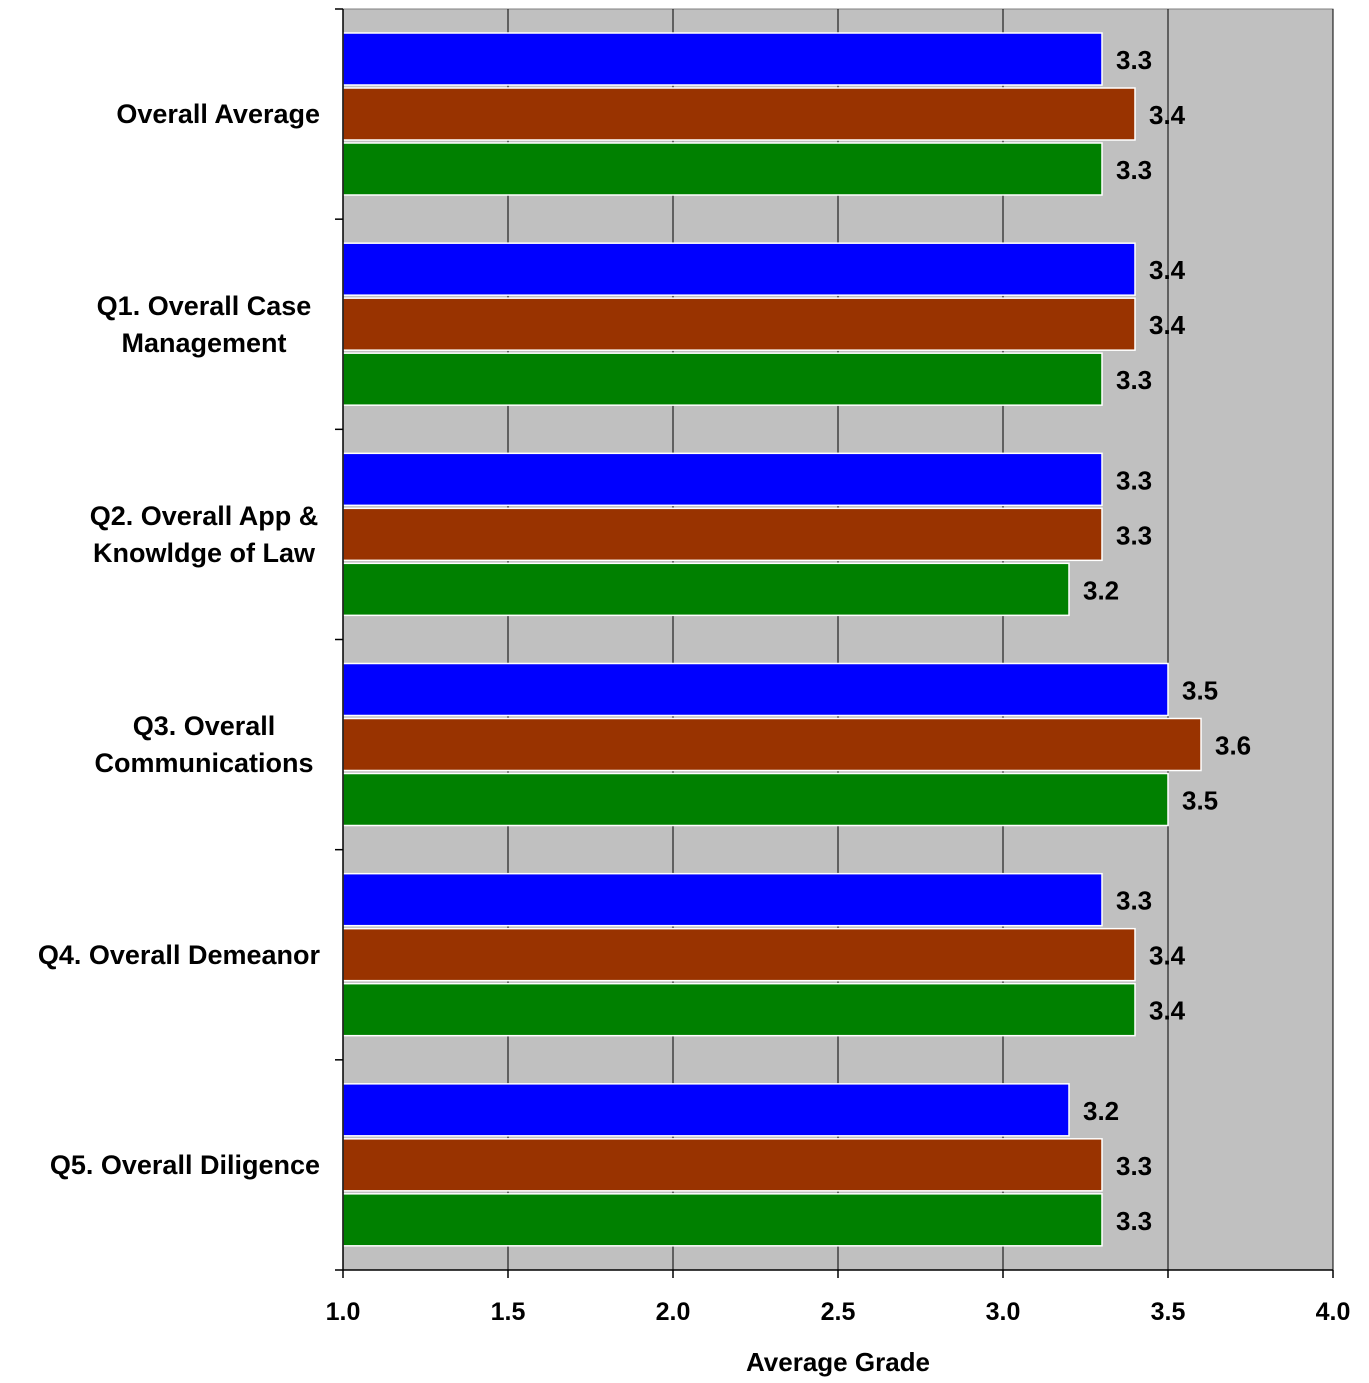 The height and width of the screenshot is (1383, 1369). What do you see at coordinates (204, 726) in the screenshot?
I see `category-label-line: Q3. Overall` at bounding box center [204, 726].